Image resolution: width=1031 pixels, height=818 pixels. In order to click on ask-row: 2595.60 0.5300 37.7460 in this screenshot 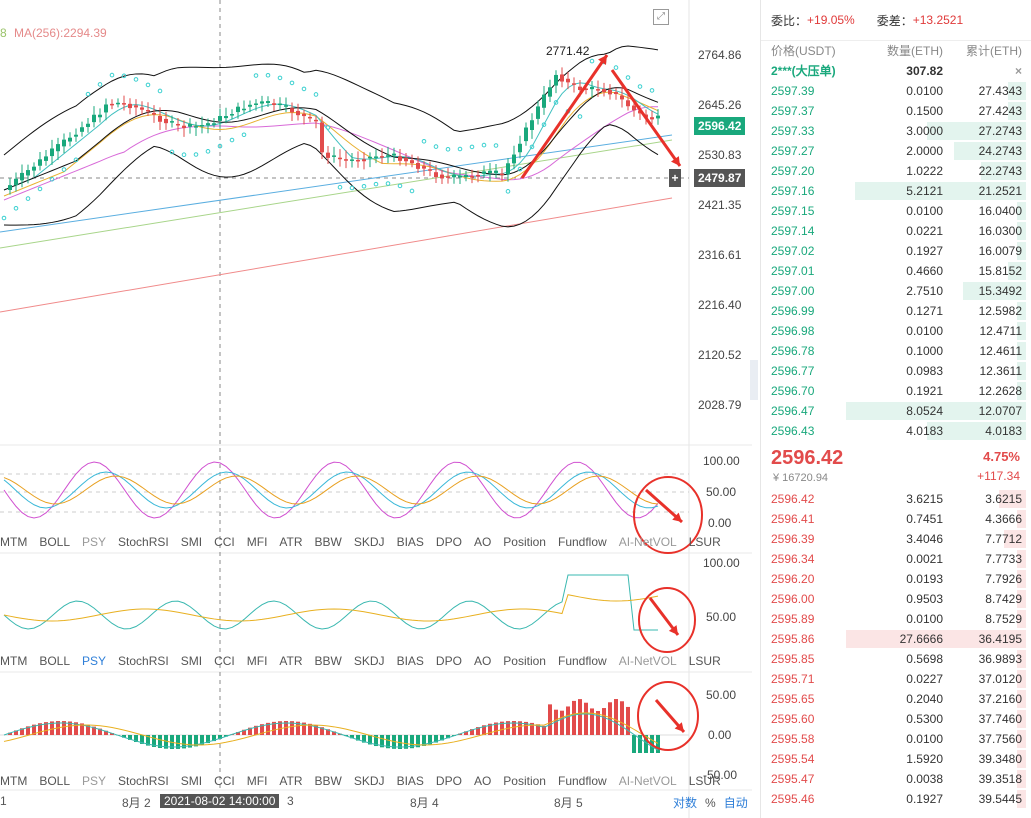, I will do `click(896, 719)`.